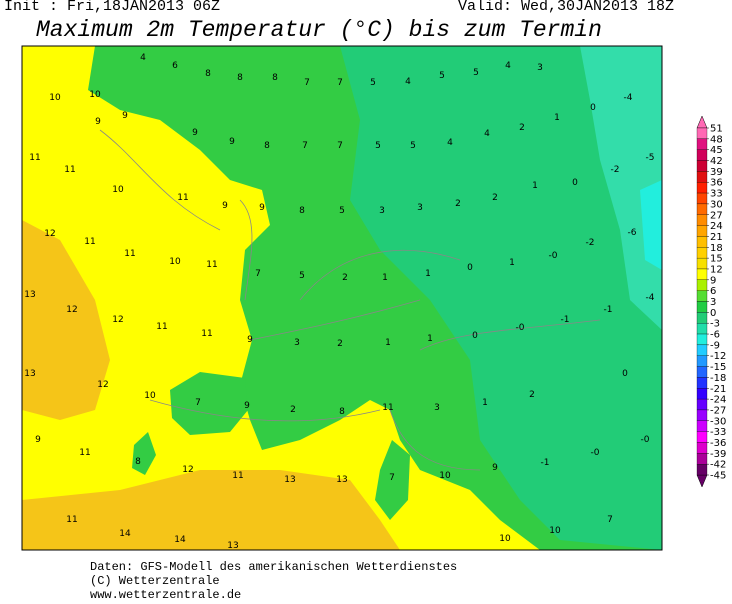 This screenshot has width=732, height=604. What do you see at coordinates (716, 237) in the screenshot?
I see `colorbar-tick-label: 21` at bounding box center [716, 237].